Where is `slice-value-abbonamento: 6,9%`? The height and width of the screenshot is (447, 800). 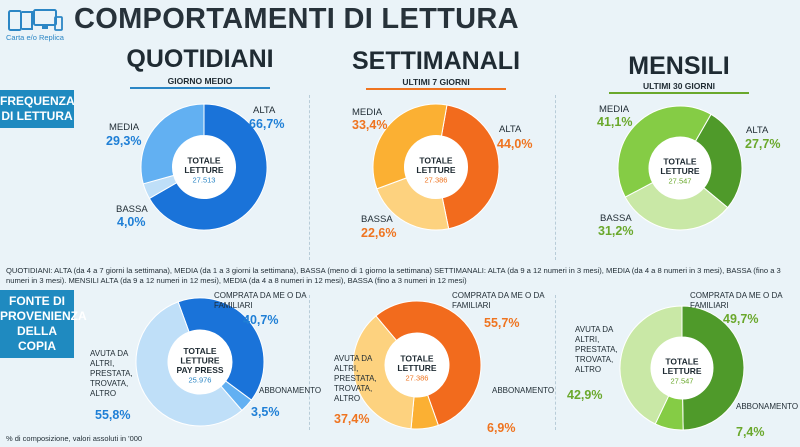 slice-value-abbonamento: 6,9% is located at coordinates (501, 428).